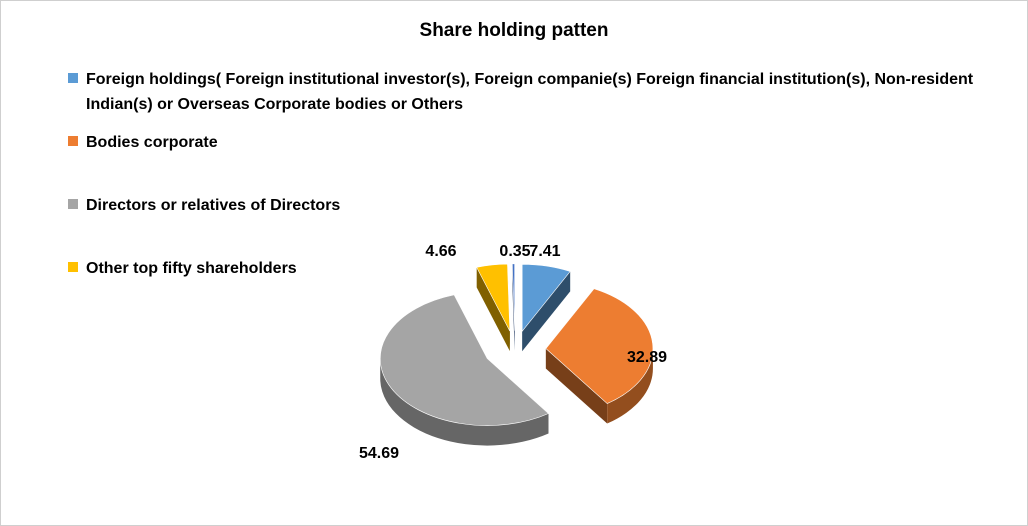 This screenshot has height=526, width=1028. Describe the element at coordinates (73, 78) in the screenshot. I see `legend-swatch-foreign-holdings` at that location.